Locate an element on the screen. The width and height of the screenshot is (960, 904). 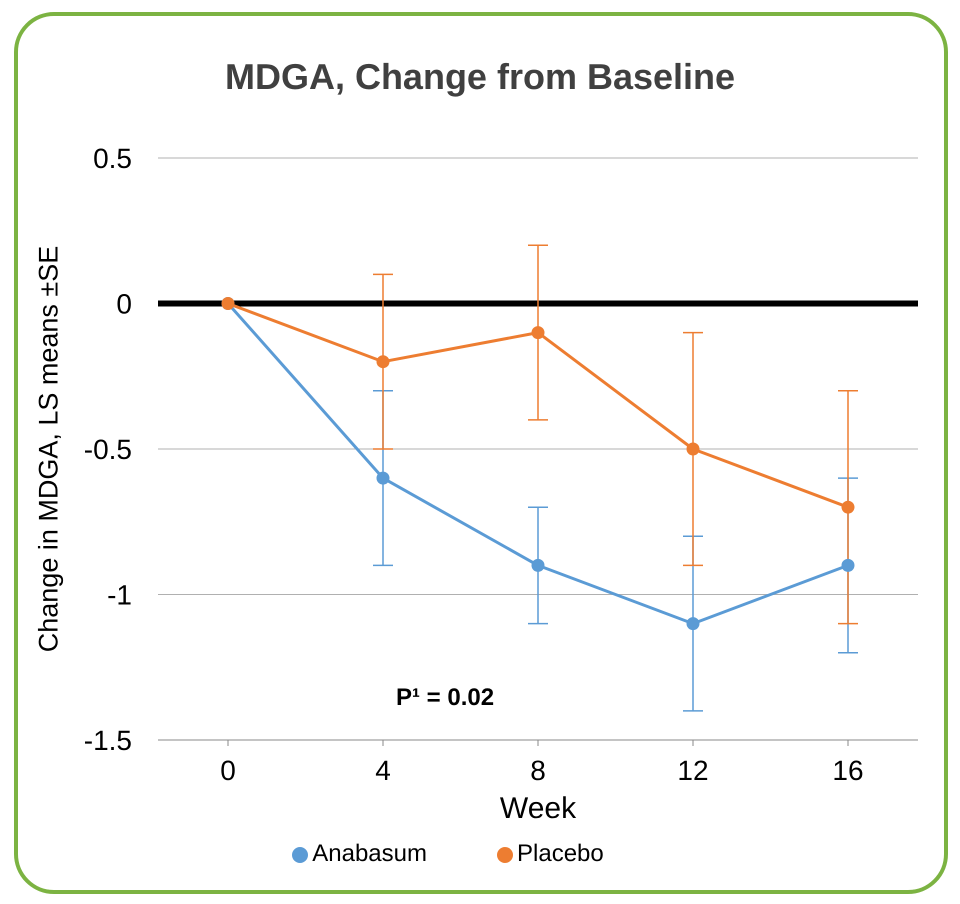
x-tick-label: 8 is located at coordinates (538, 770).